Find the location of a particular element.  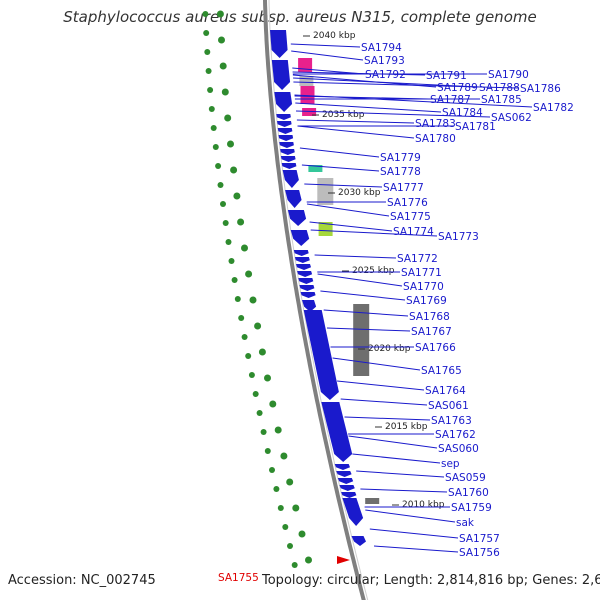

gene-label-sa1774: SA1774 is located at coordinates (413, 232).